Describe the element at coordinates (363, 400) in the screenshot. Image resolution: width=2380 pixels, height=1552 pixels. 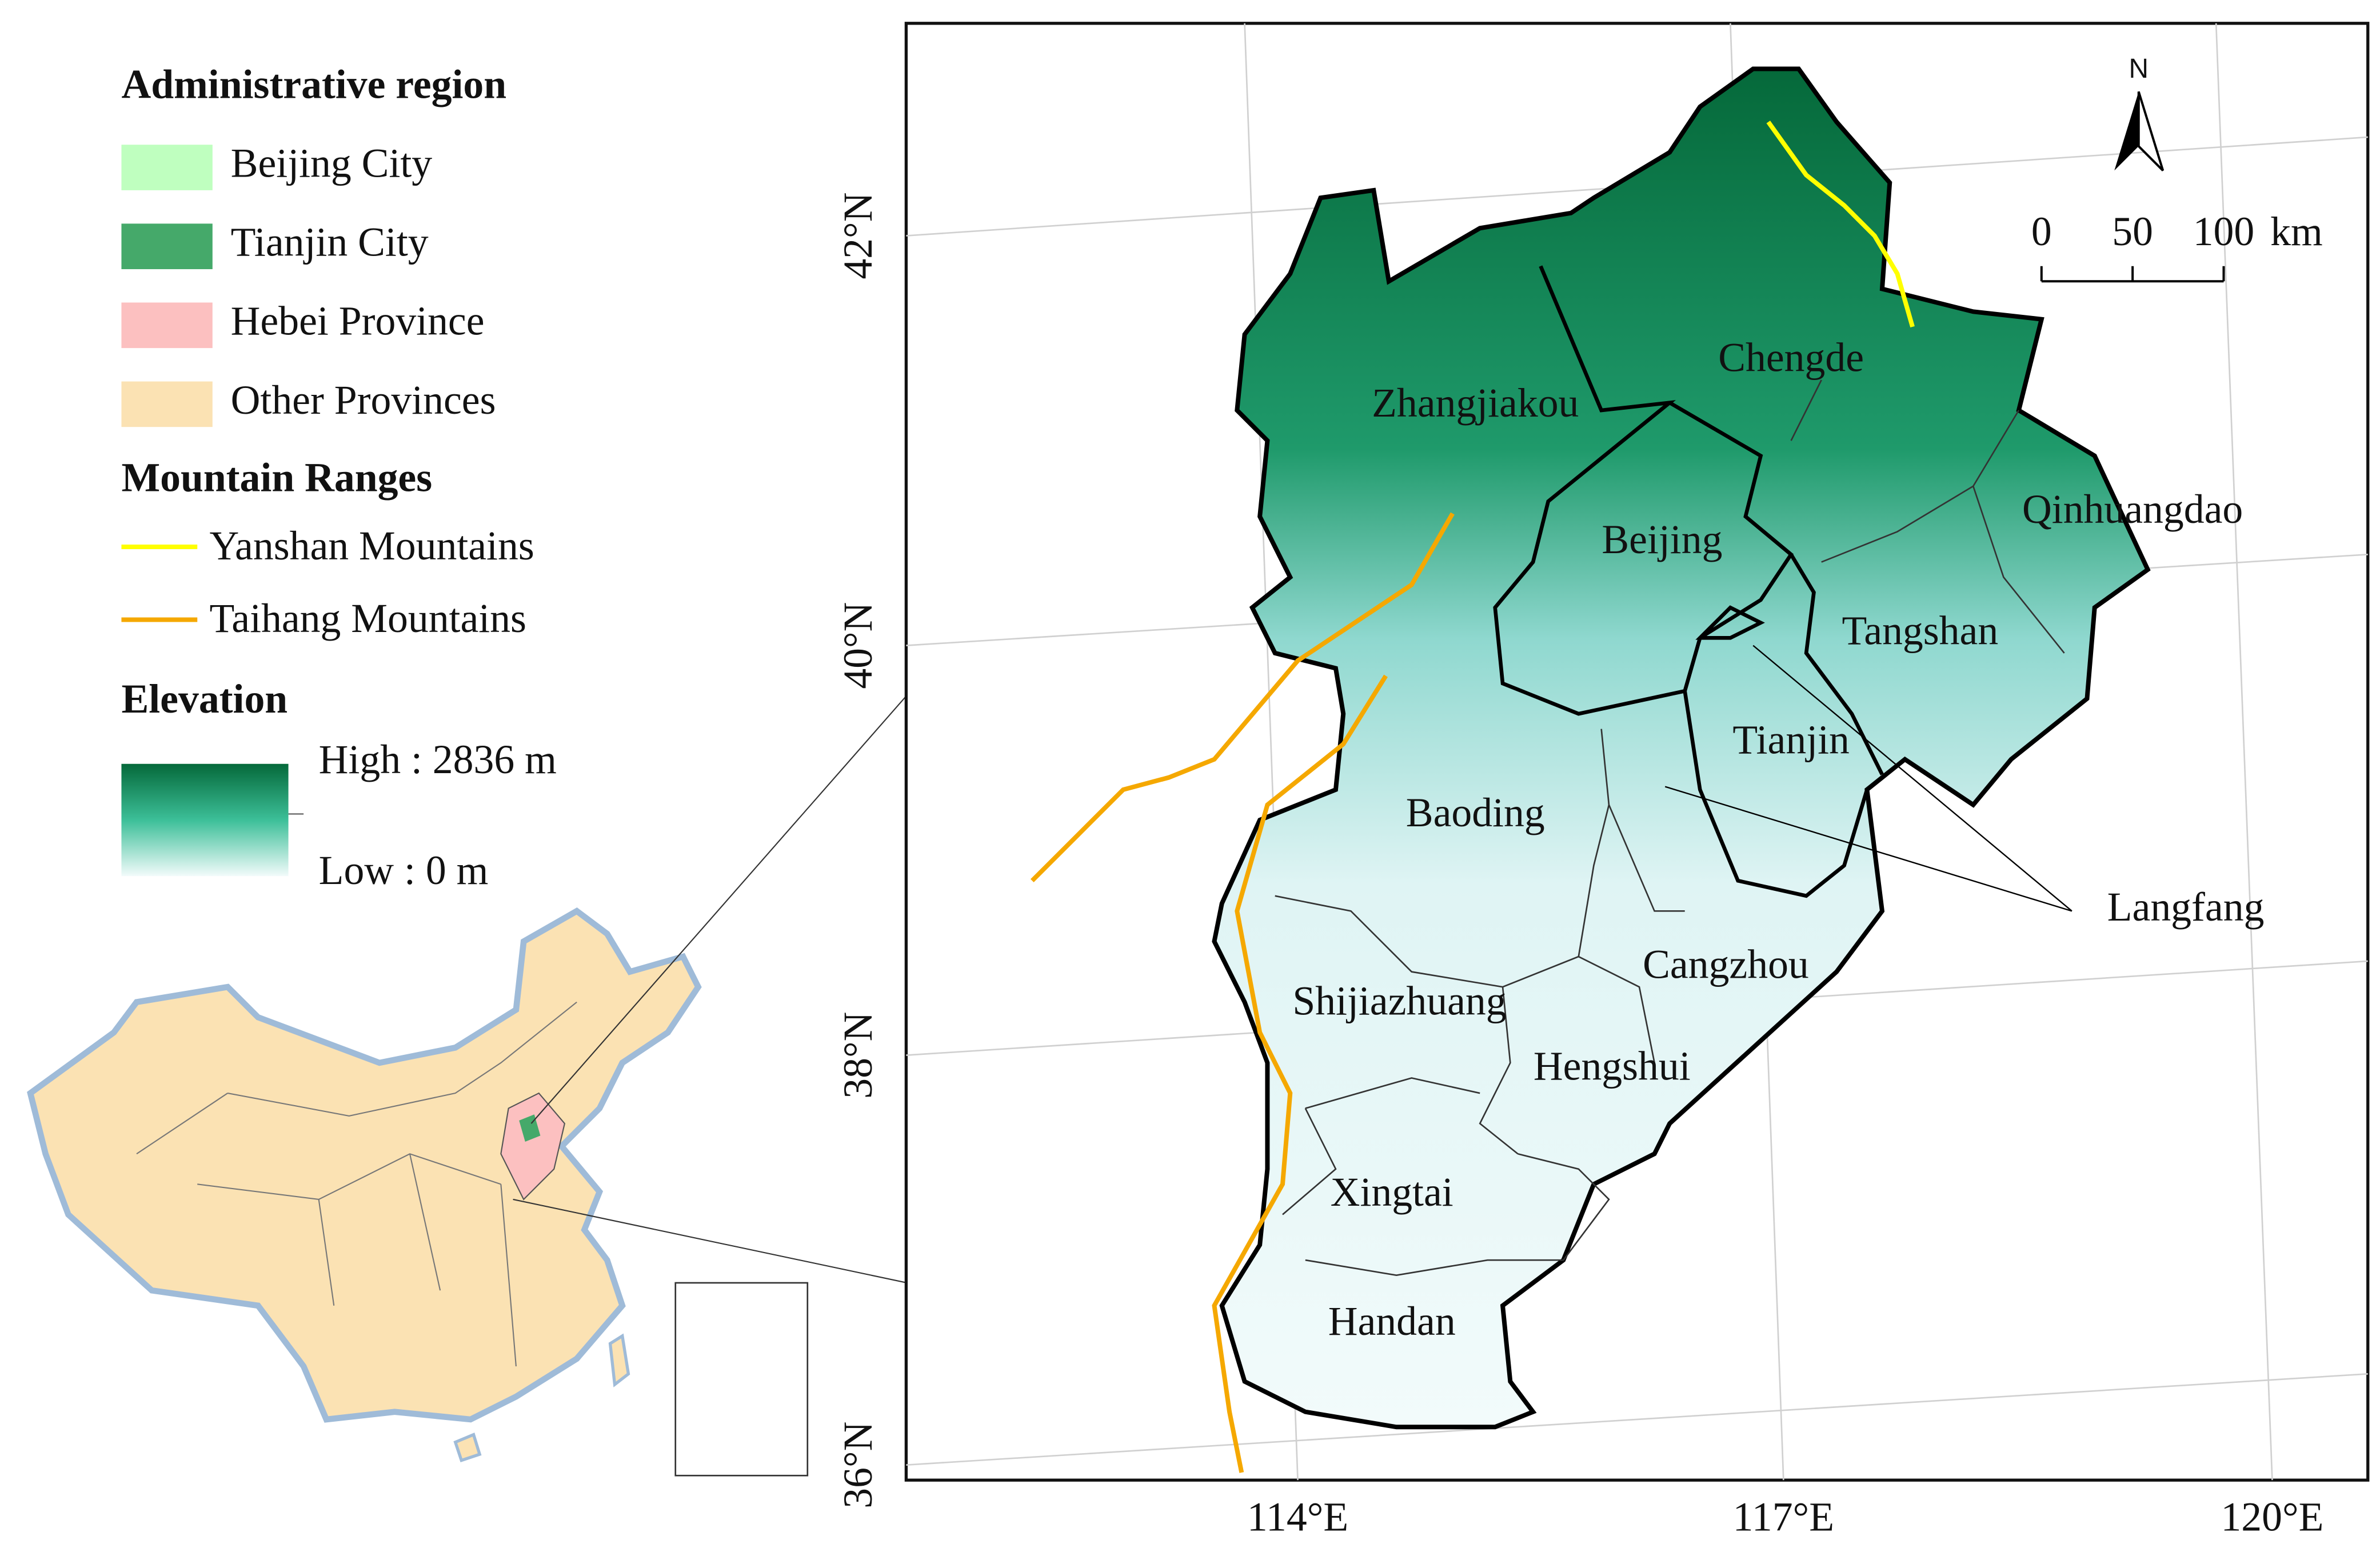
I see `legend-item: Other Provinces` at that location.